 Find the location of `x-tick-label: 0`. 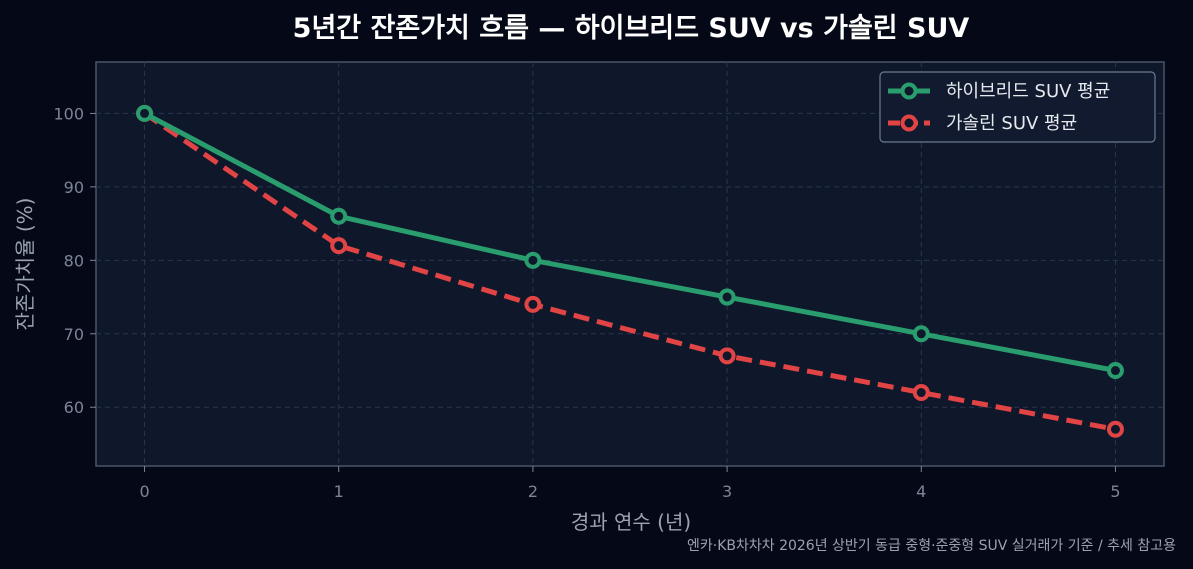

x-tick-label: 0 is located at coordinates (144, 491).